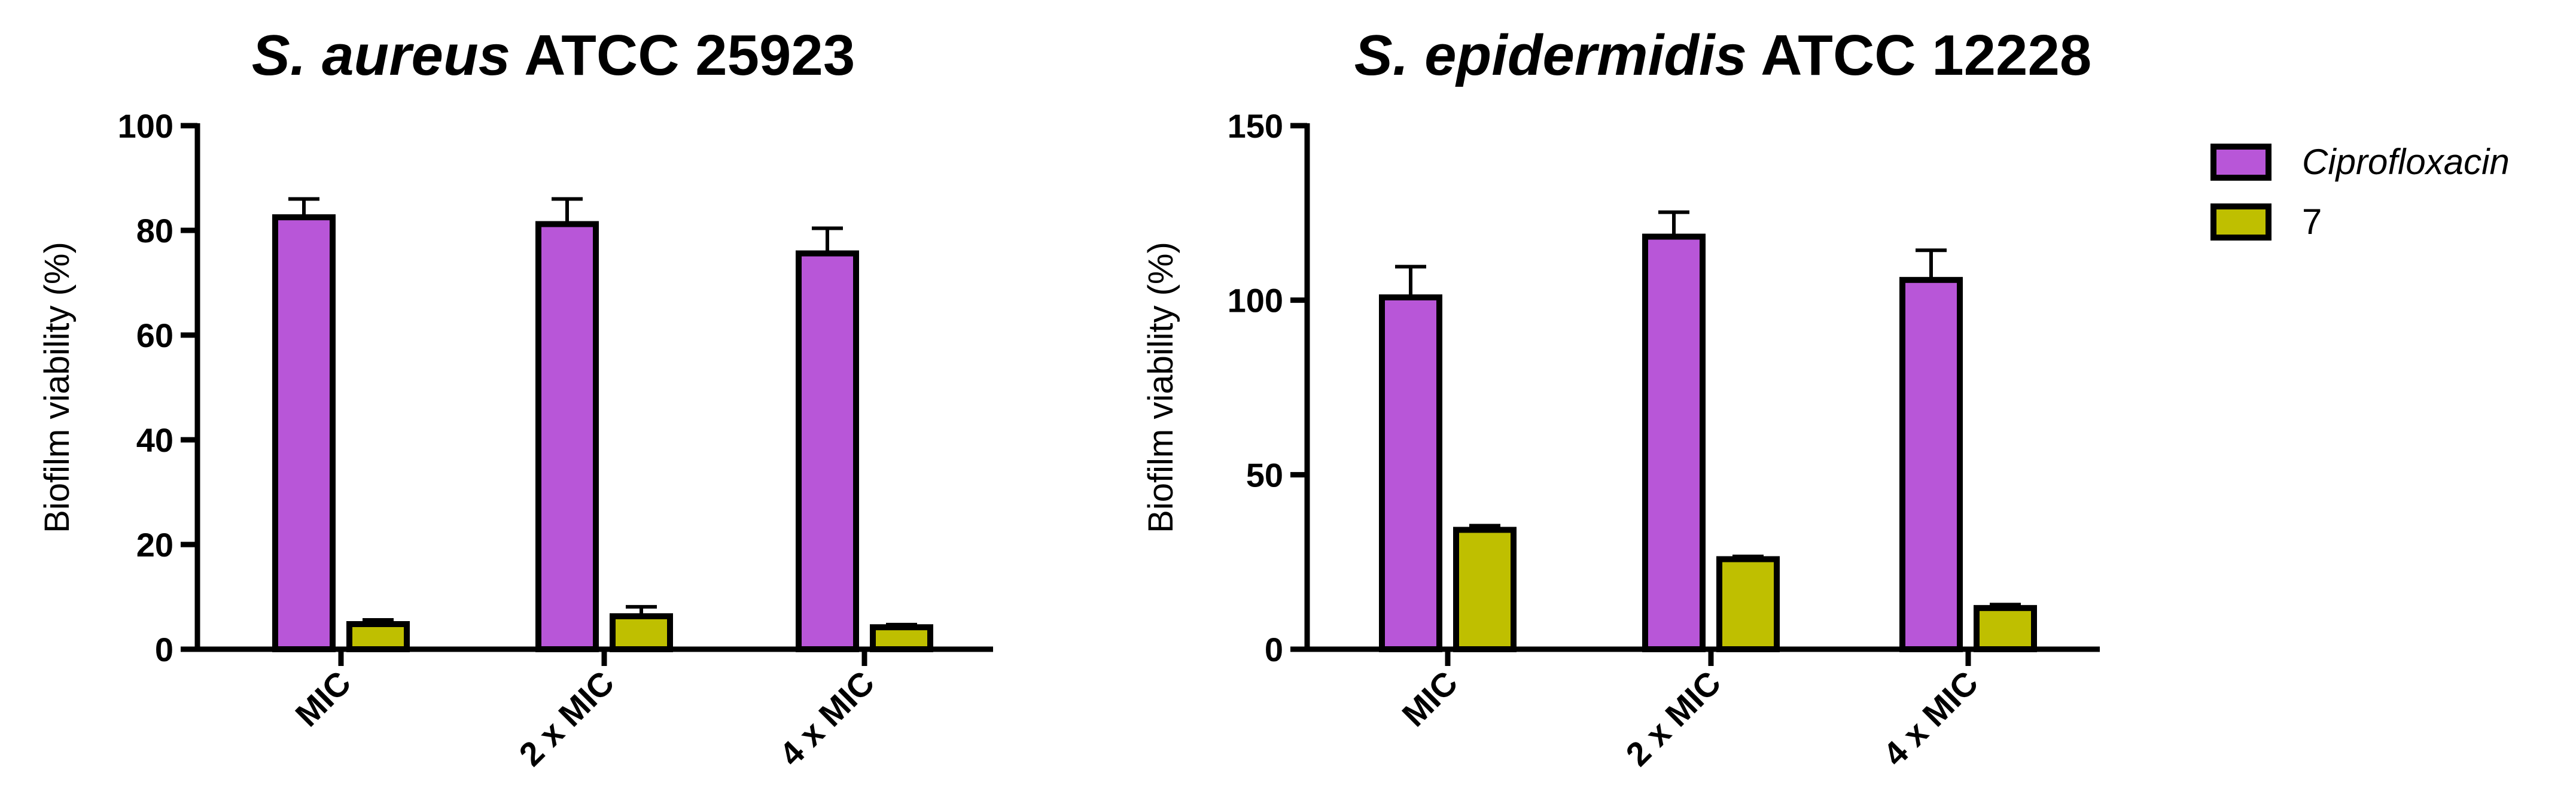  Describe the element at coordinates (2360, 192) in the screenshot. I see `legend: Ciprofloxacin 7` at that location.